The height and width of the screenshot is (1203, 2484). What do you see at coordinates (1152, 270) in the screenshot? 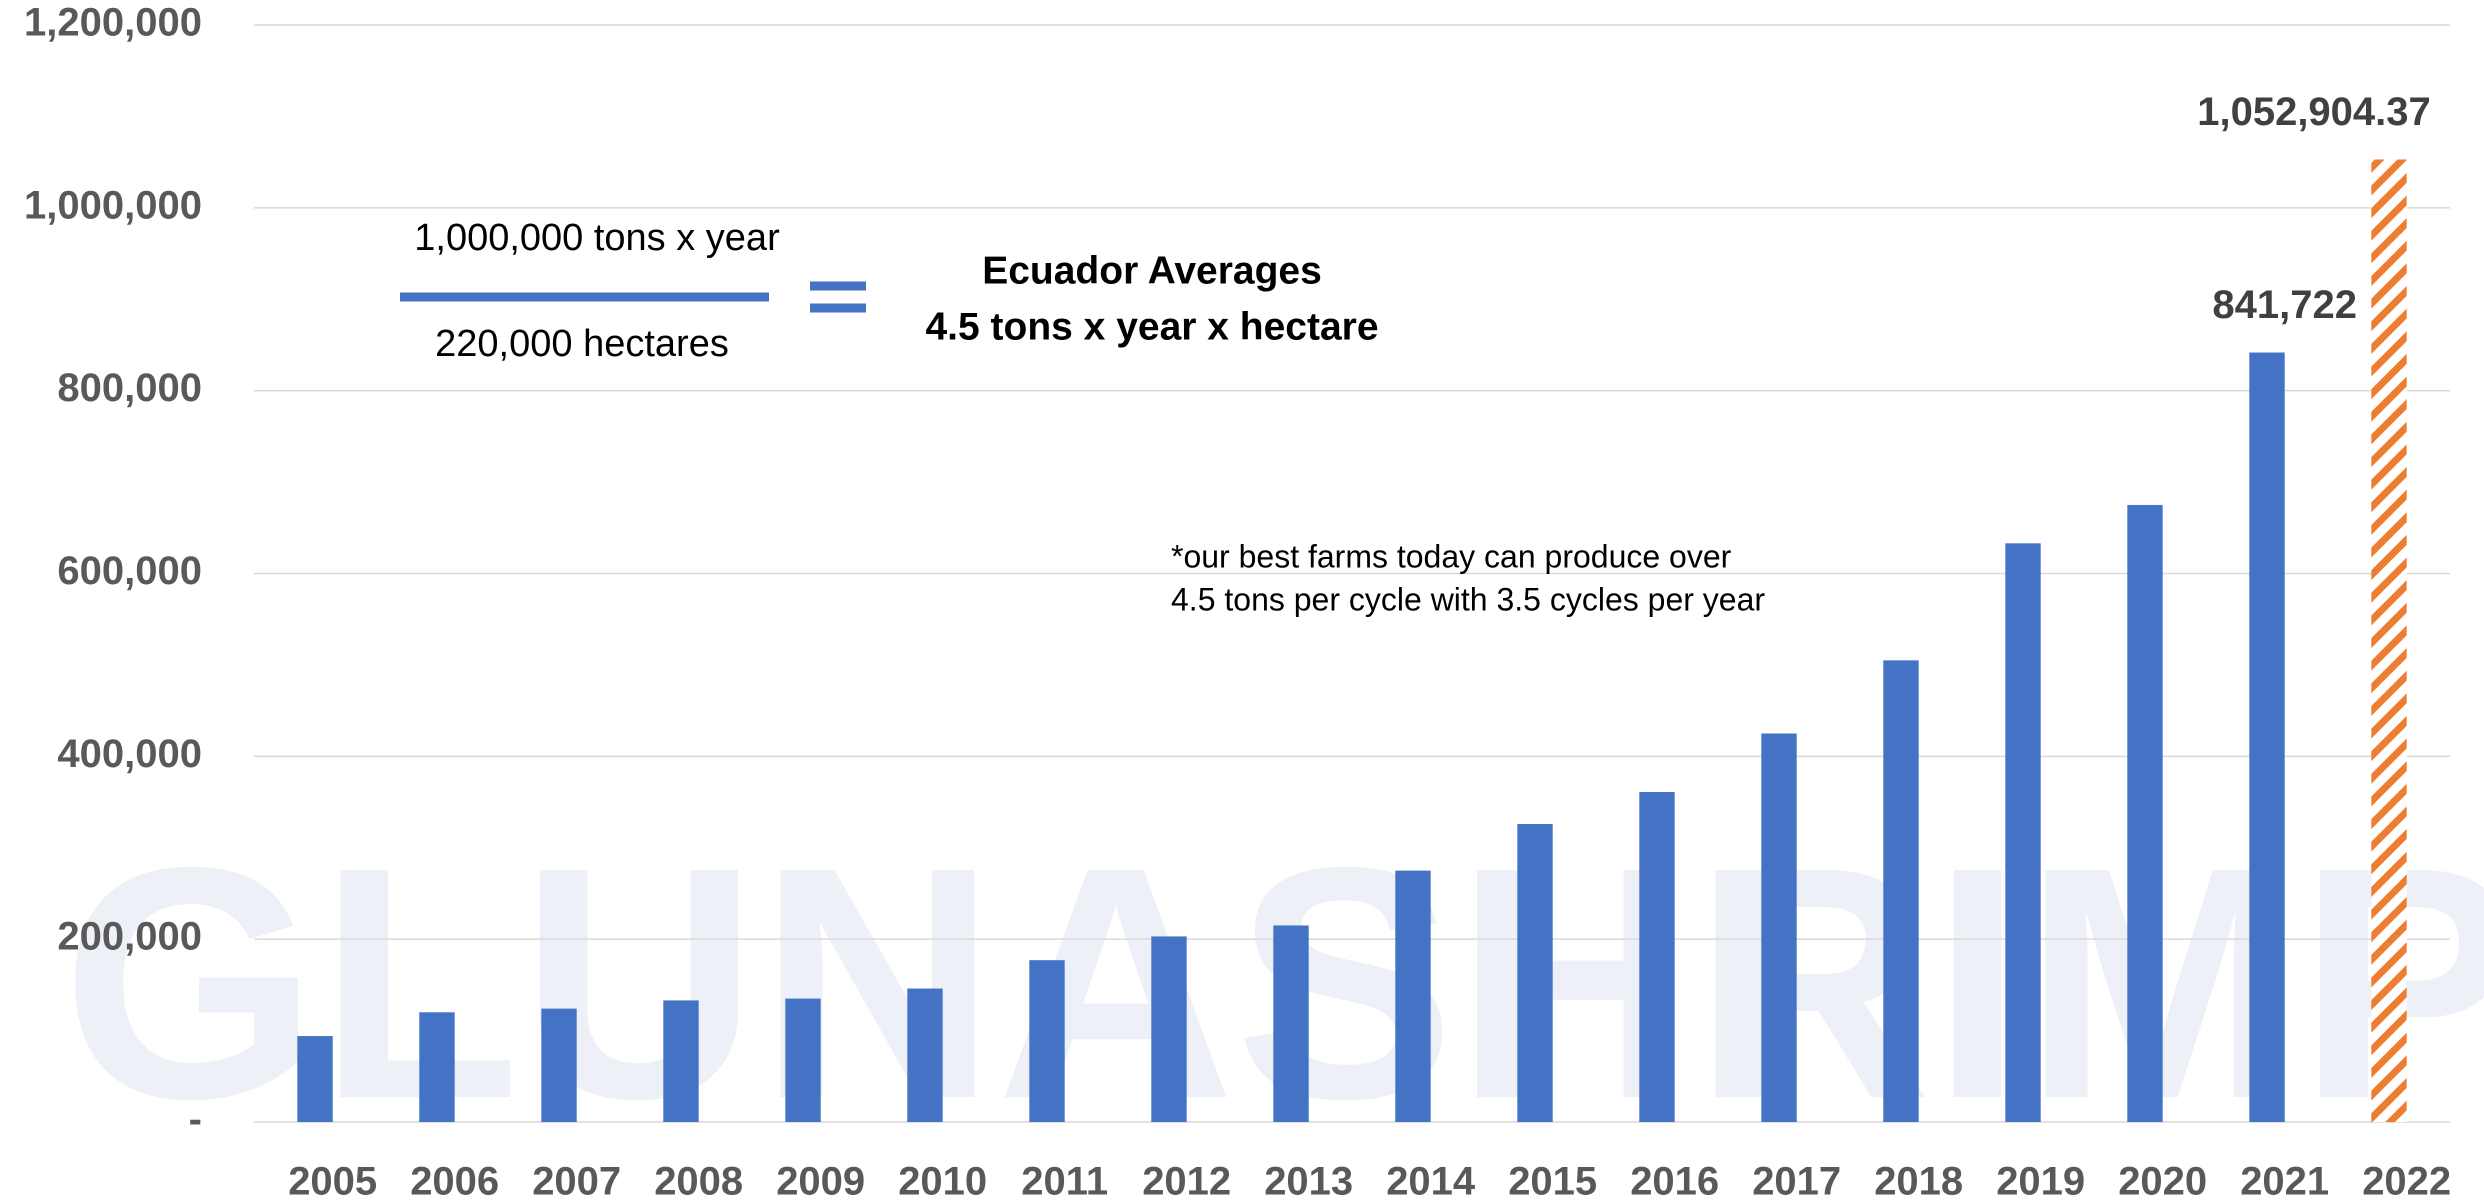
I see `result-title: Ecuador Averages` at bounding box center [1152, 270].